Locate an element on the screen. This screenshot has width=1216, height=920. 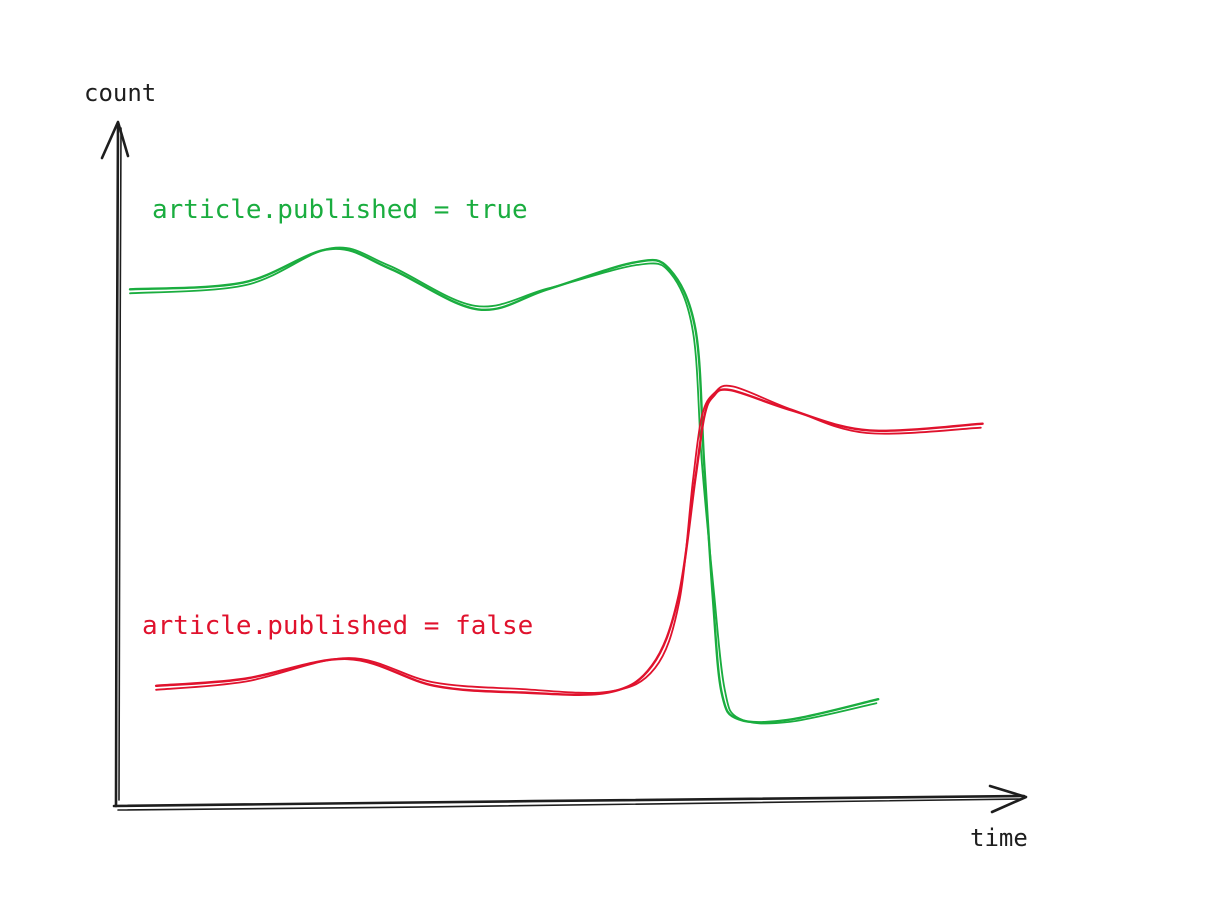
x-axis-label: time is located at coordinates (999, 838).